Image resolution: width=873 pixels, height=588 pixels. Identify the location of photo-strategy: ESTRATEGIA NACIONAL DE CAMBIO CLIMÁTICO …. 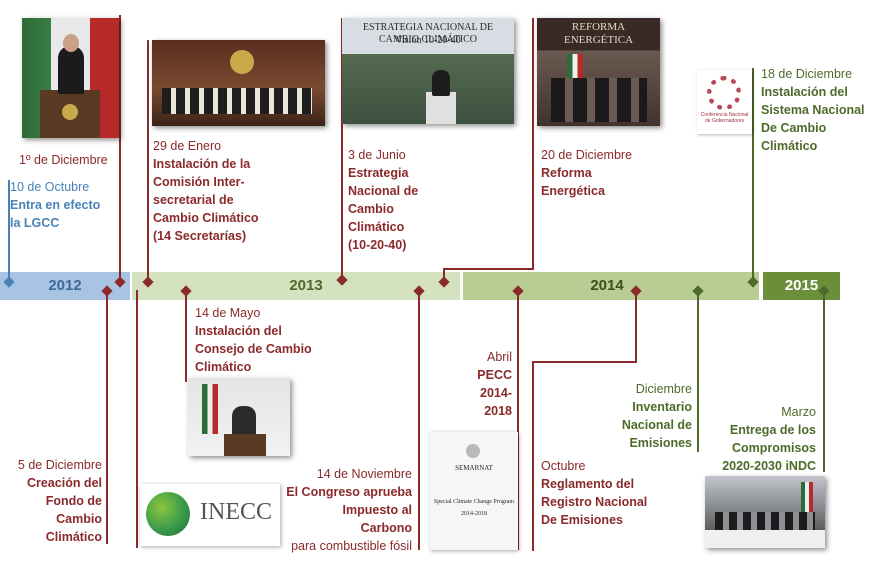
(428, 71).